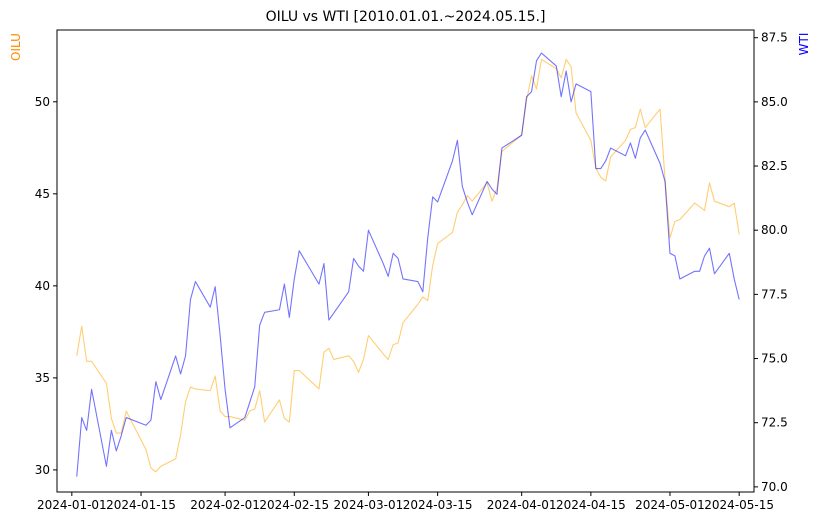 Image resolution: width=824 pixels, height=526 pixels. What do you see at coordinates (774, 294) in the screenshot?
I see `right-y-tick-label: 77.5` at bounding box center [774, 294].